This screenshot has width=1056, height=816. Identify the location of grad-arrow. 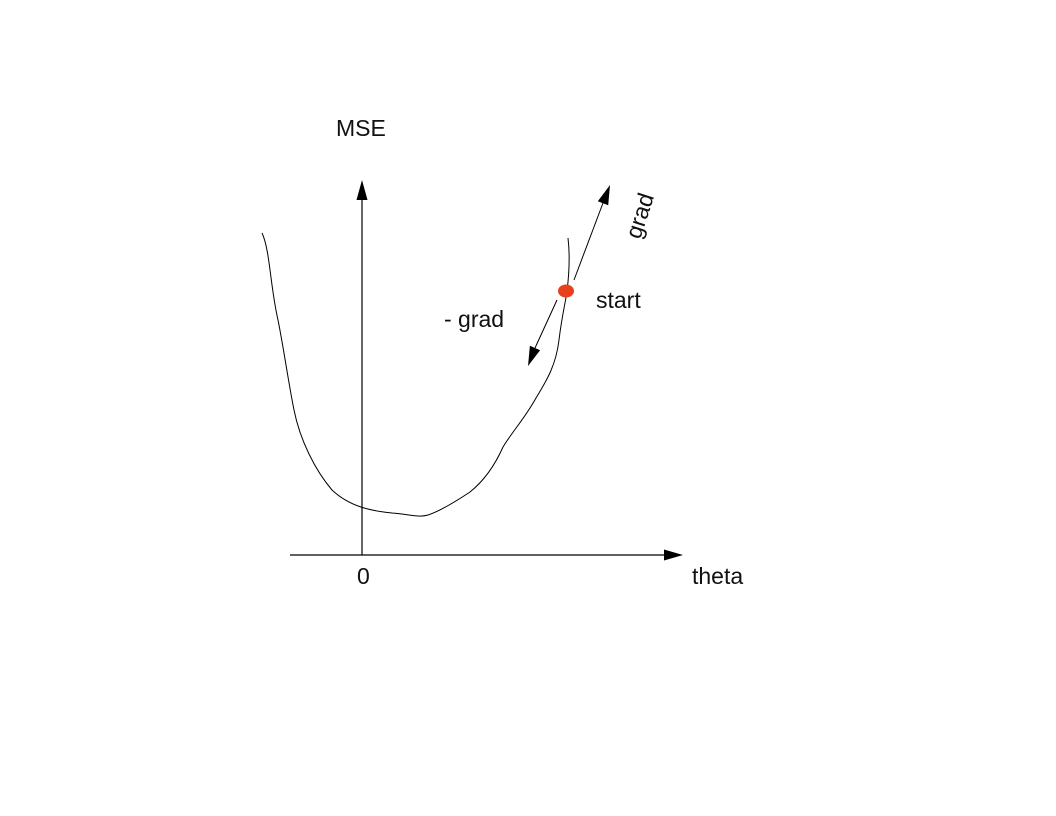
(591, 233).